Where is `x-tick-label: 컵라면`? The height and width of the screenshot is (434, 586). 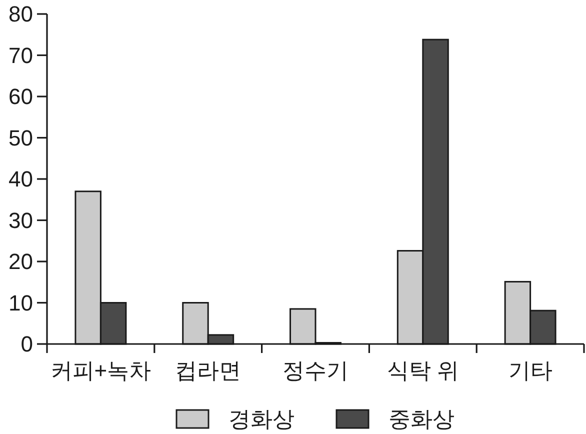 x-tick-label: 컵라면 is located at coordinates (208, 370).